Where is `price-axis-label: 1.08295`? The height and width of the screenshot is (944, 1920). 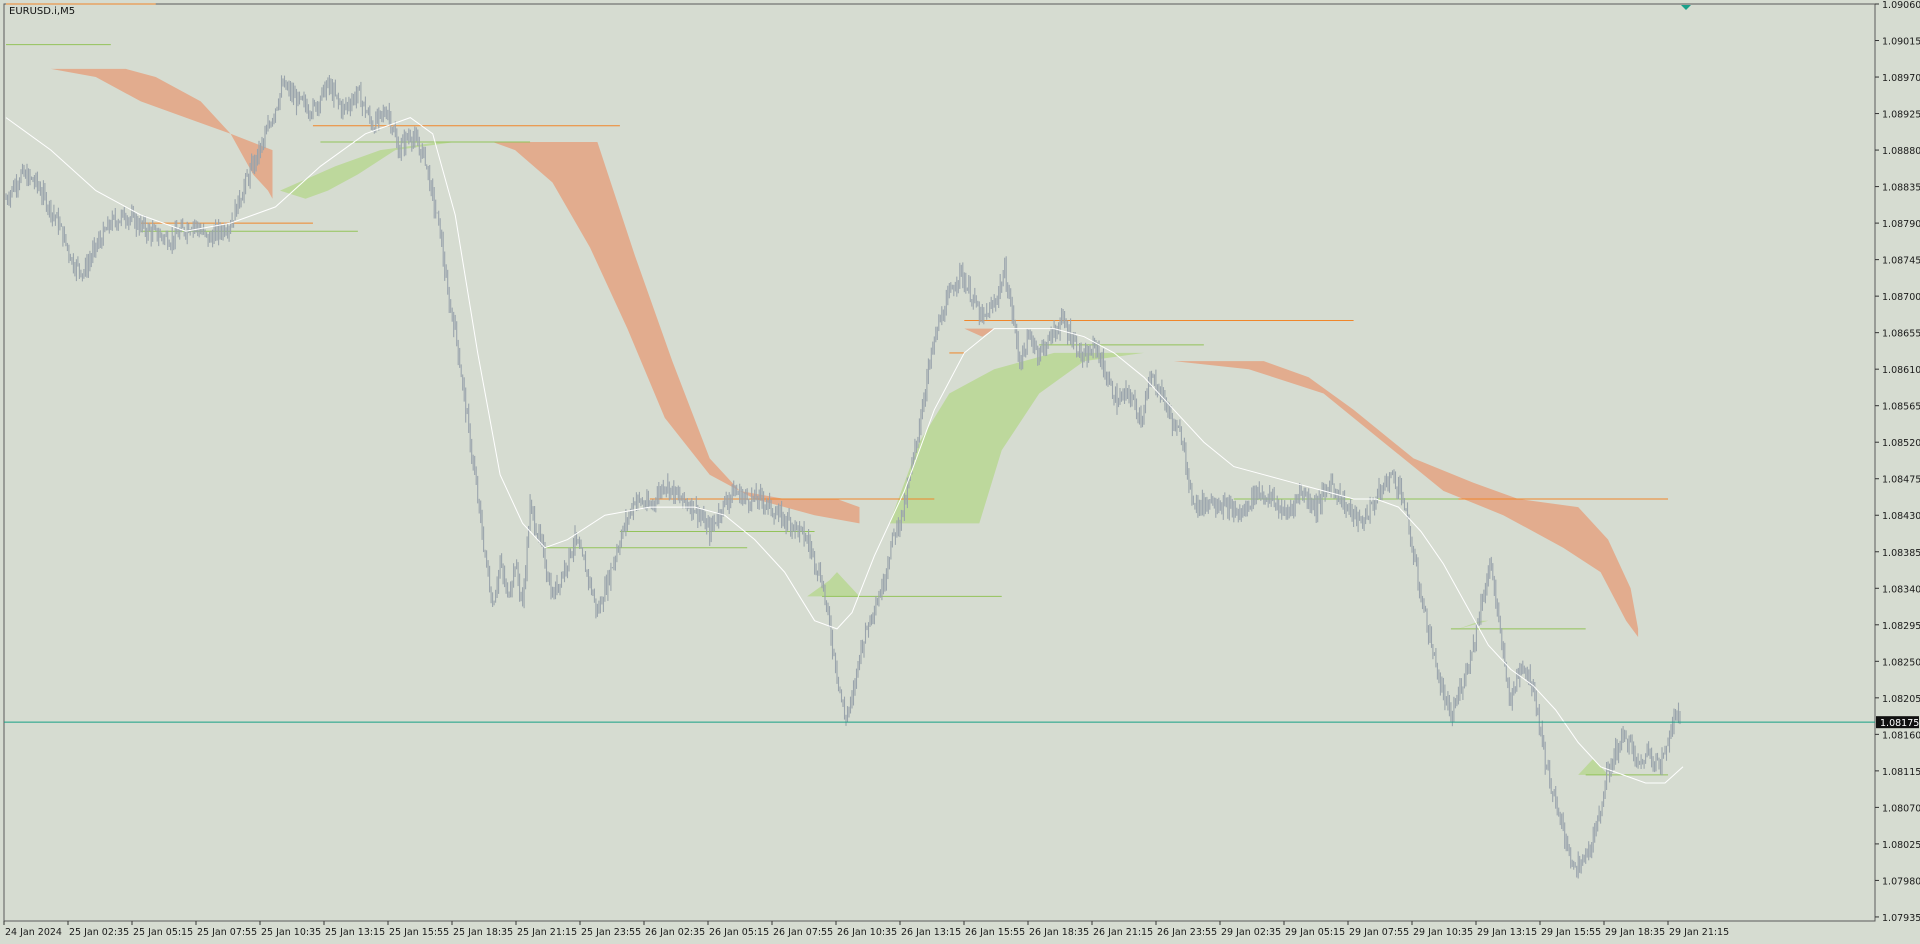 price-axis-label: 1.08295 is located at coordinates (1901, 626).